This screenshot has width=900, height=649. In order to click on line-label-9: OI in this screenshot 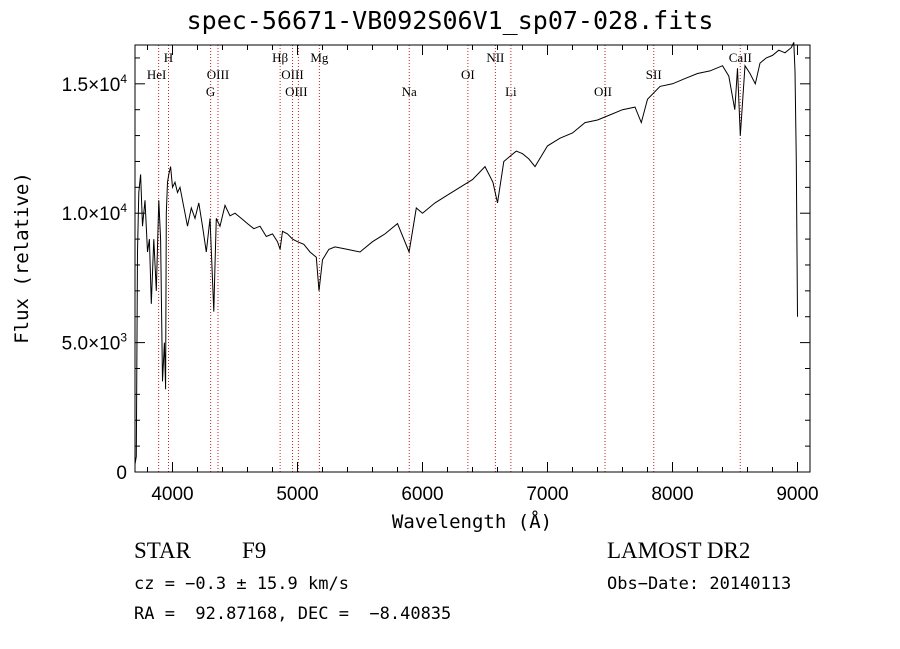, I will do `click(468, 74)`.